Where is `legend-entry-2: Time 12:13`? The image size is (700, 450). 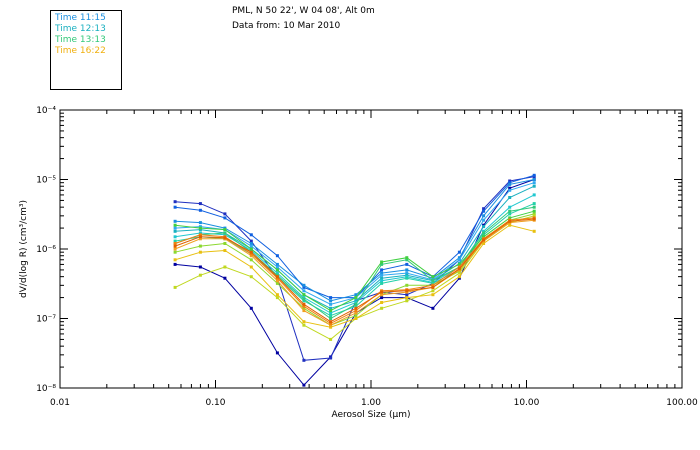 legend-entry-2: Time 12:13 is located at coordinates (80, 29).